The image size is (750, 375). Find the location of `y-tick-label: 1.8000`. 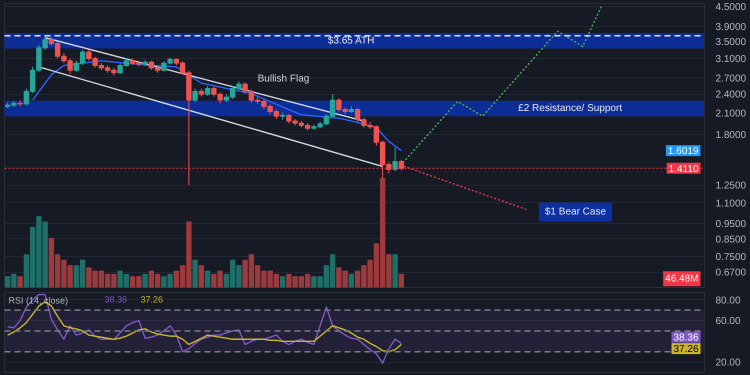

y-tick-label: 1.8000 is located at coordinates (731, 135).